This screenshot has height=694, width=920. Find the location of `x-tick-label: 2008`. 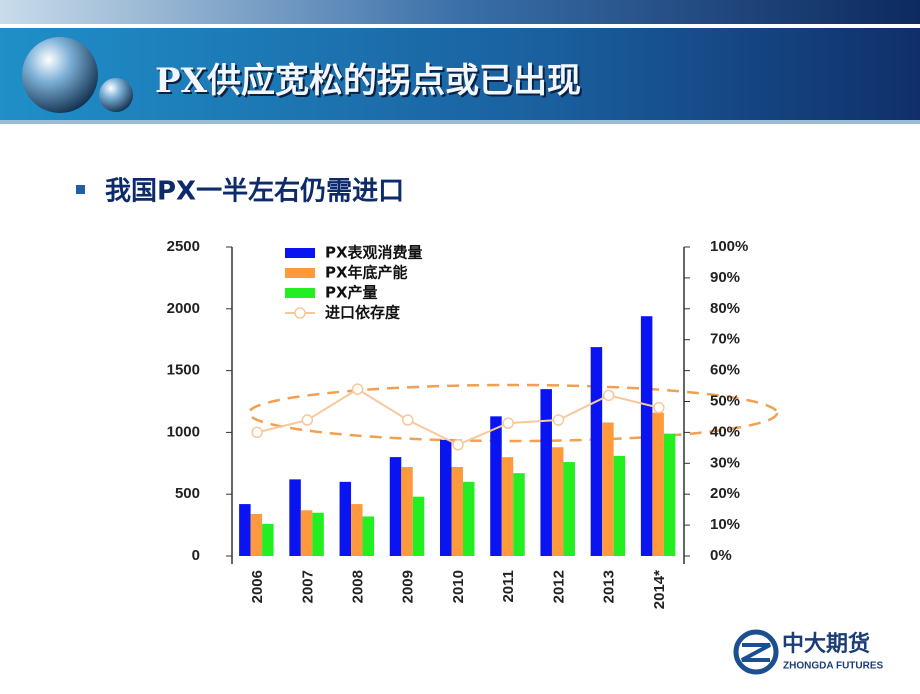

x-tick-label: 2008 is located at coordinates (358, 586).